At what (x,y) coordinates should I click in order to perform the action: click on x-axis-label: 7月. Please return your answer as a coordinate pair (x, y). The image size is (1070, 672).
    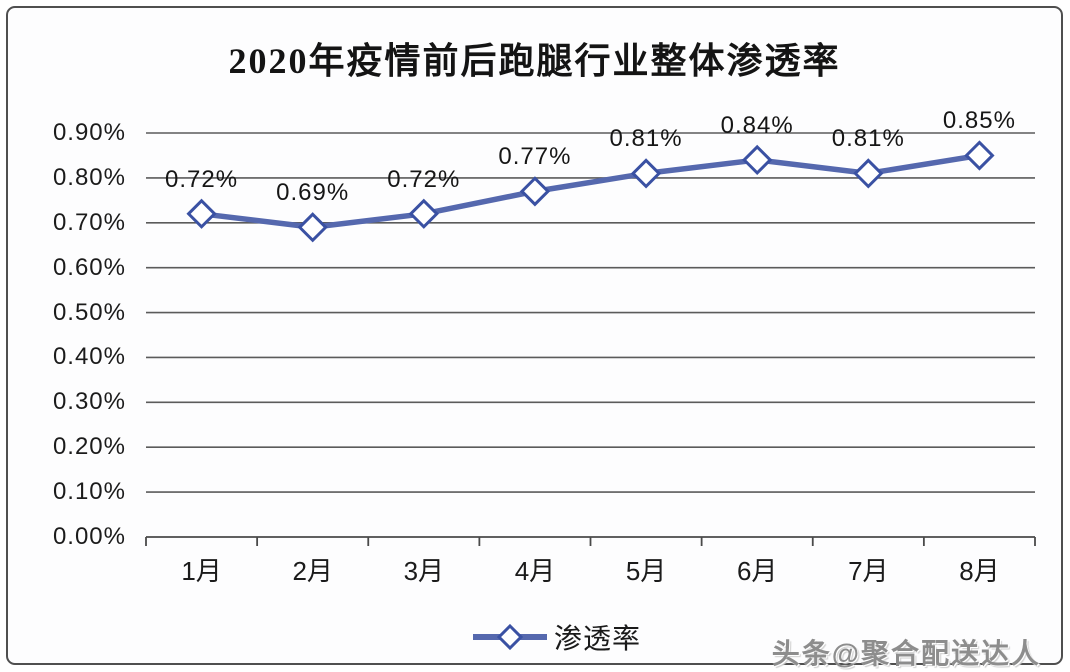
    Looking at the image, I should click on (868, 571).